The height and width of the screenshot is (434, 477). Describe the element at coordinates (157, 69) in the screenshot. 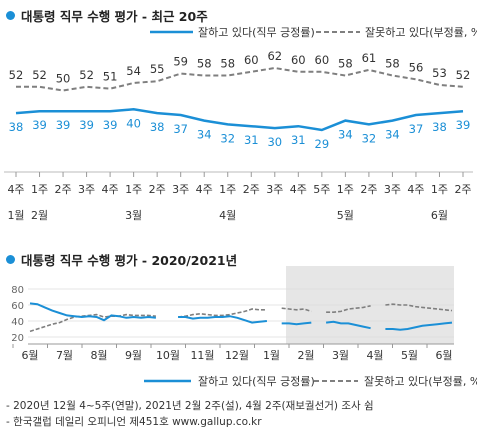

I see `disapprove-data-label: 55` at that location.